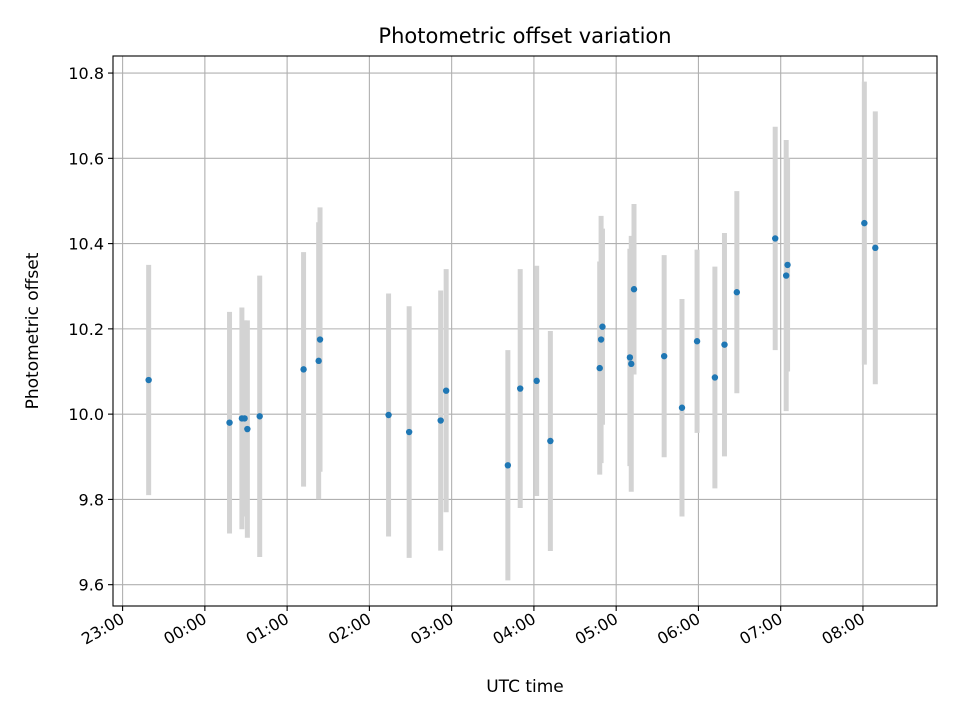 The width and height of the screenshot is (960, 720). Describe the element at coordinates (86, 329) in the screenshot. I see `y-tick-label: 10.2` at that location.